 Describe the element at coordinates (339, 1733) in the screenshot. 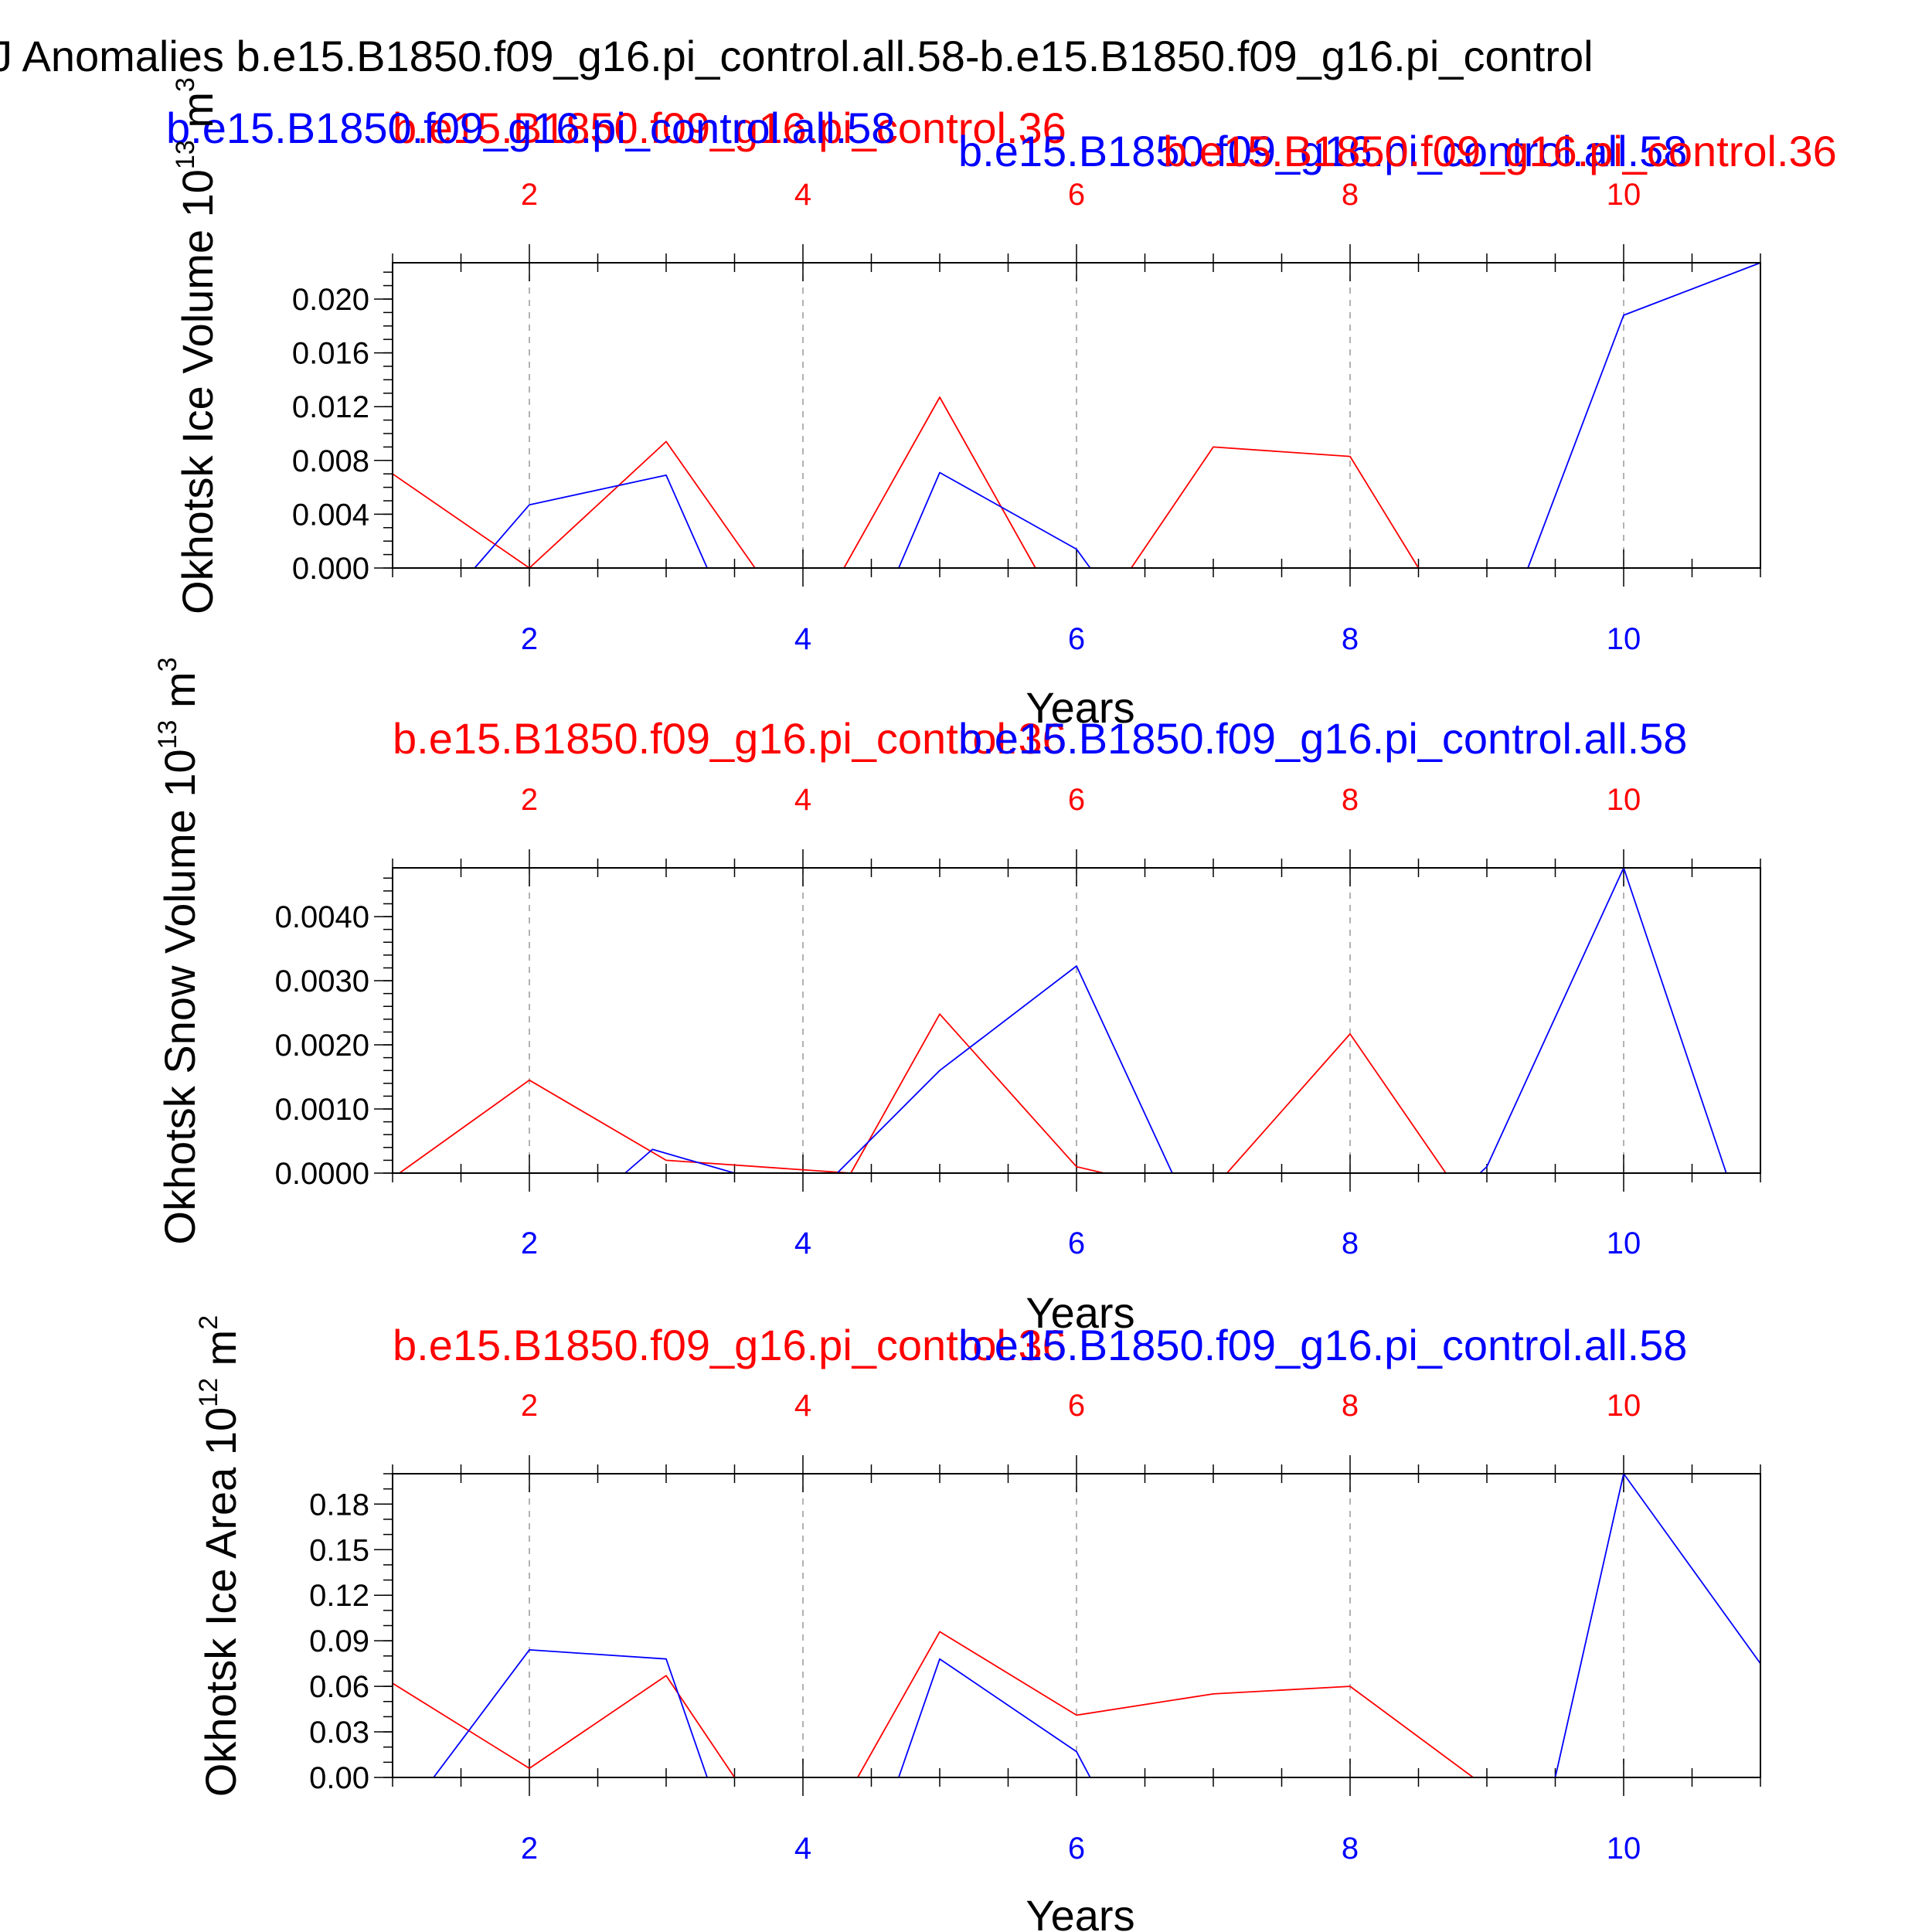

I see `y-tick-label: 0.03` at that location.